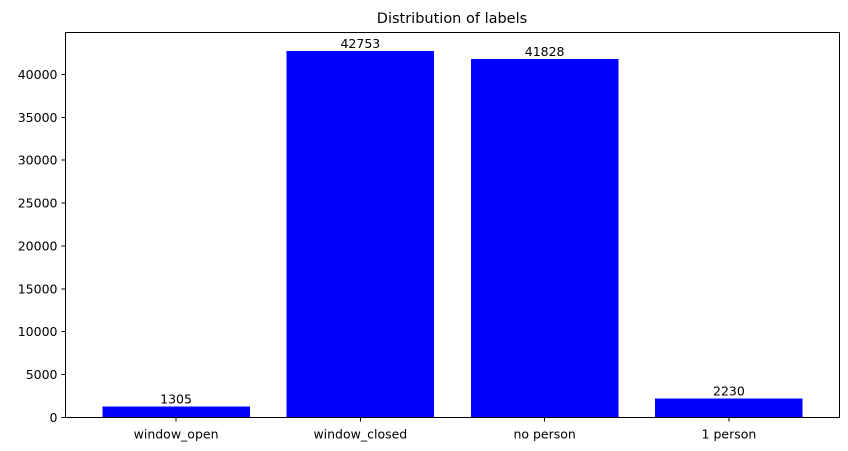 The width and height of the screenshot is (848, 451). What do you see at coordinates (729, 434) in the screenshot?
I see `x-tick-label-3: 1 person` at bounding box center [729, 434].